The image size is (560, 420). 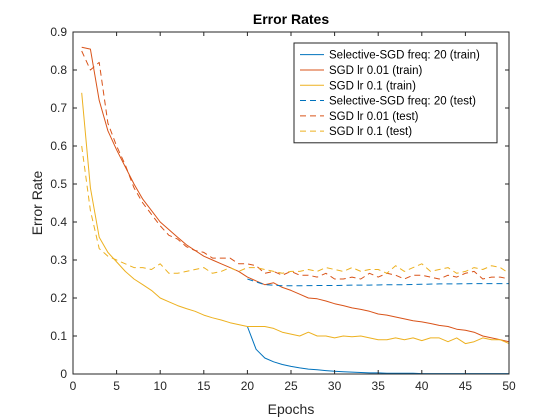 I want to click on legend-box, so click(x=395, y=93).